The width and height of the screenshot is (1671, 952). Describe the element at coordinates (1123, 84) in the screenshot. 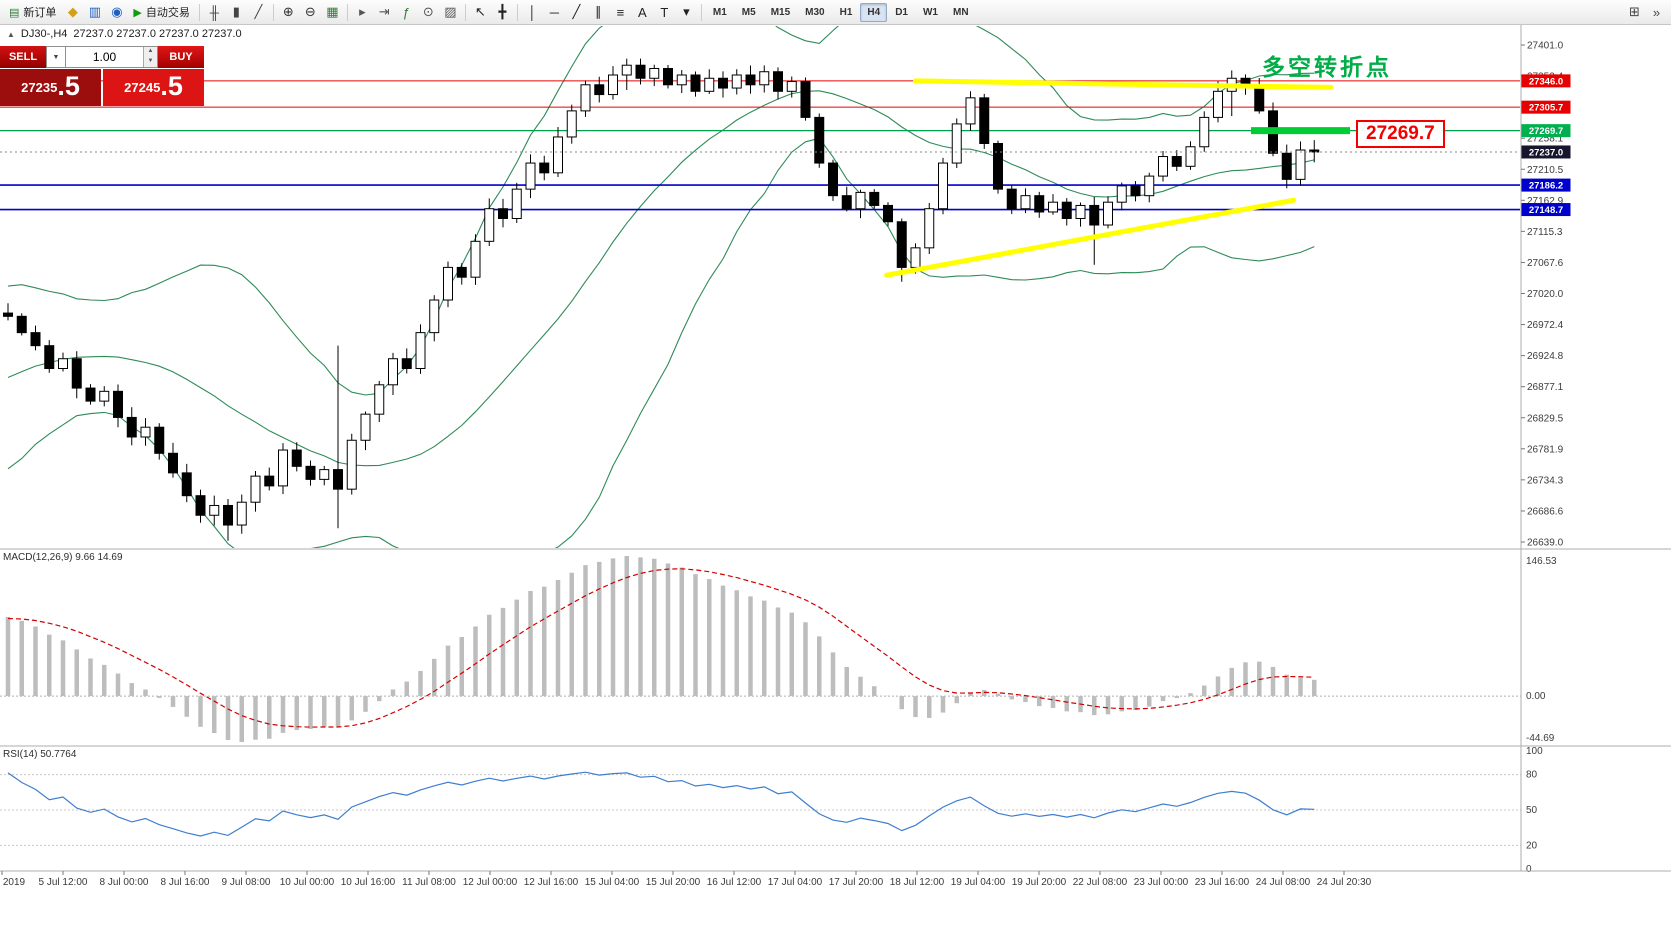

I see `trendline-object` at that location.